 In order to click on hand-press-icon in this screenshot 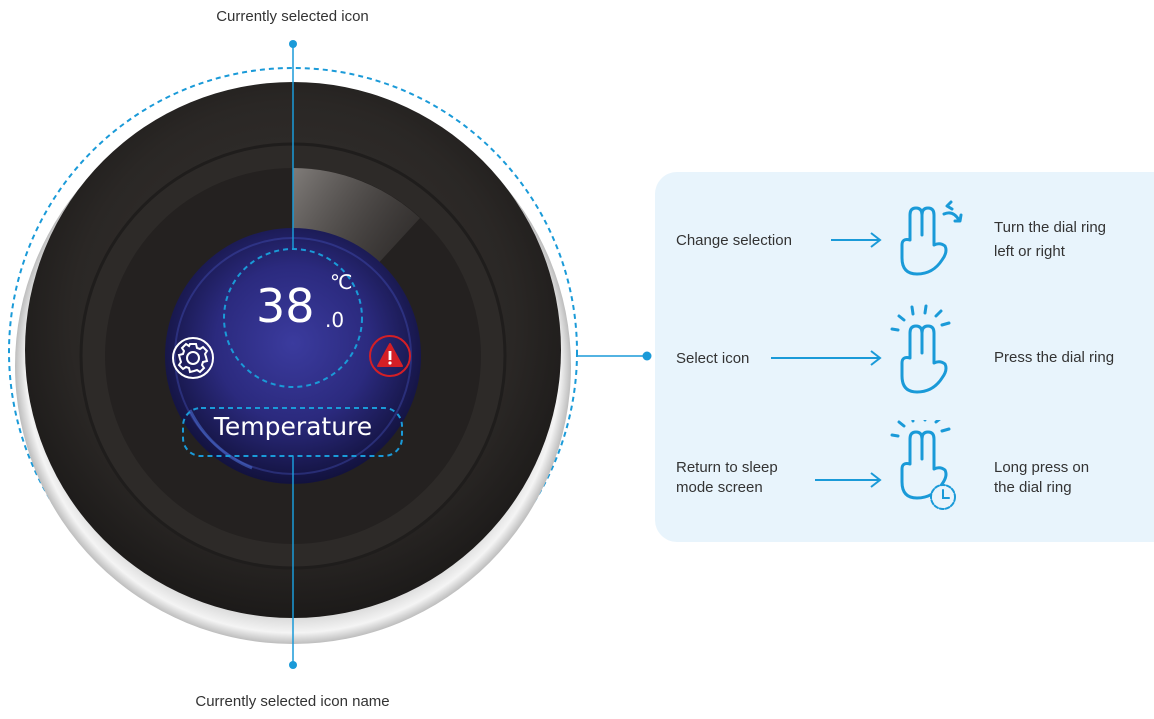, I will do `click(920, 349)`.